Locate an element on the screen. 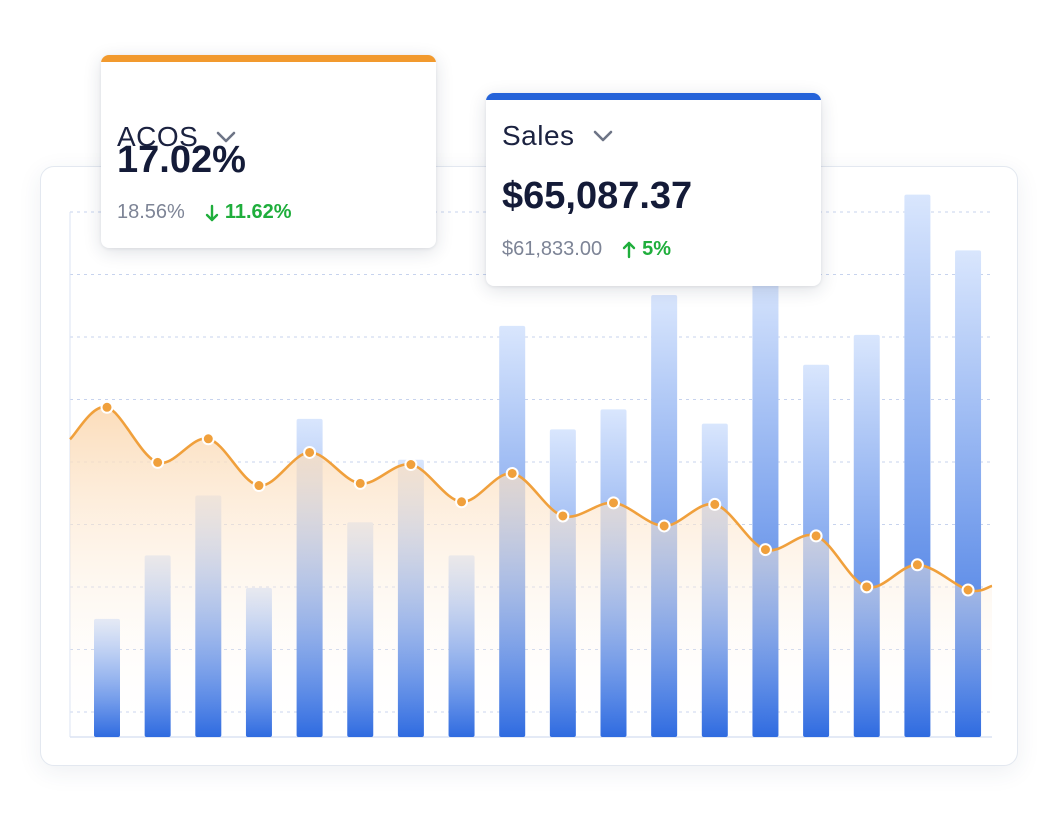 Image resolution: width=1056 pixels, height=820 pixels. arrow-up-icon is located at coordinates (629, 249).